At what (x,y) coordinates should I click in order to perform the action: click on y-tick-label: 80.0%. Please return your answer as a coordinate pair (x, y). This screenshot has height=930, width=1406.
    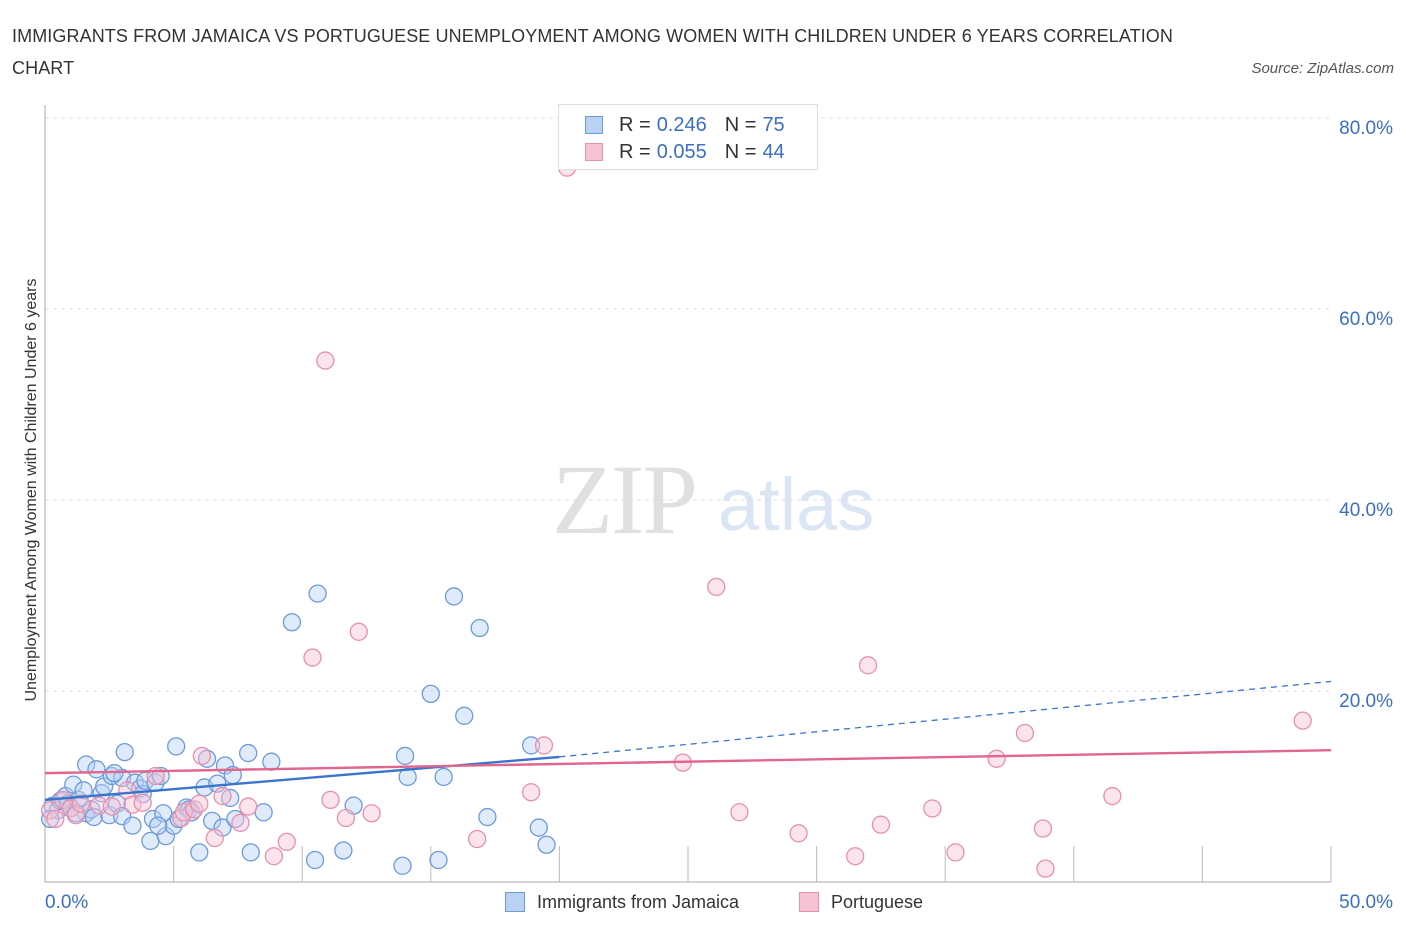
    Looking at the image, I should click on (1366, 128).